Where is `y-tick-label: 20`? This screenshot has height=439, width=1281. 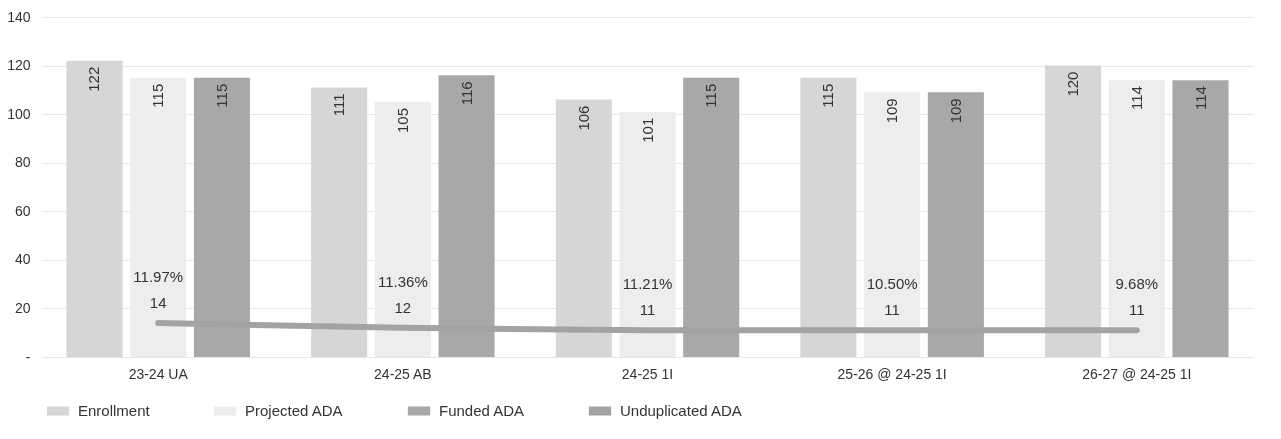
y-tick-label: 20 is located at coordinates (22, 307).